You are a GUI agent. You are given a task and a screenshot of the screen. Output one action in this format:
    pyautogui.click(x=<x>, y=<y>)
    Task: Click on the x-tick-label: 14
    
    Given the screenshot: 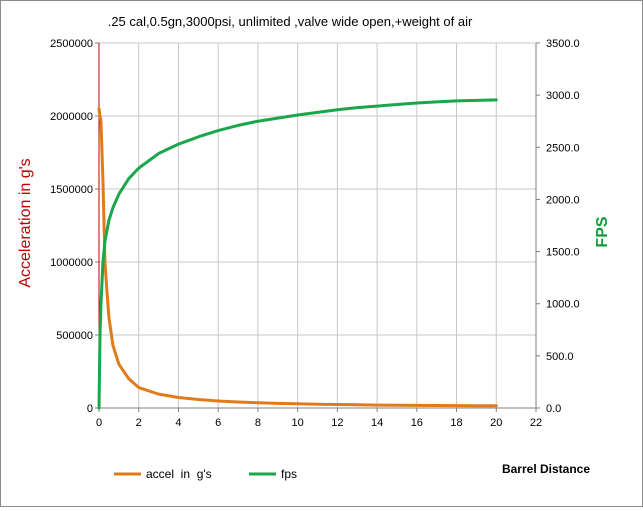 What is the action you would take?
    pyautogui.click(x=377, y=423)
    